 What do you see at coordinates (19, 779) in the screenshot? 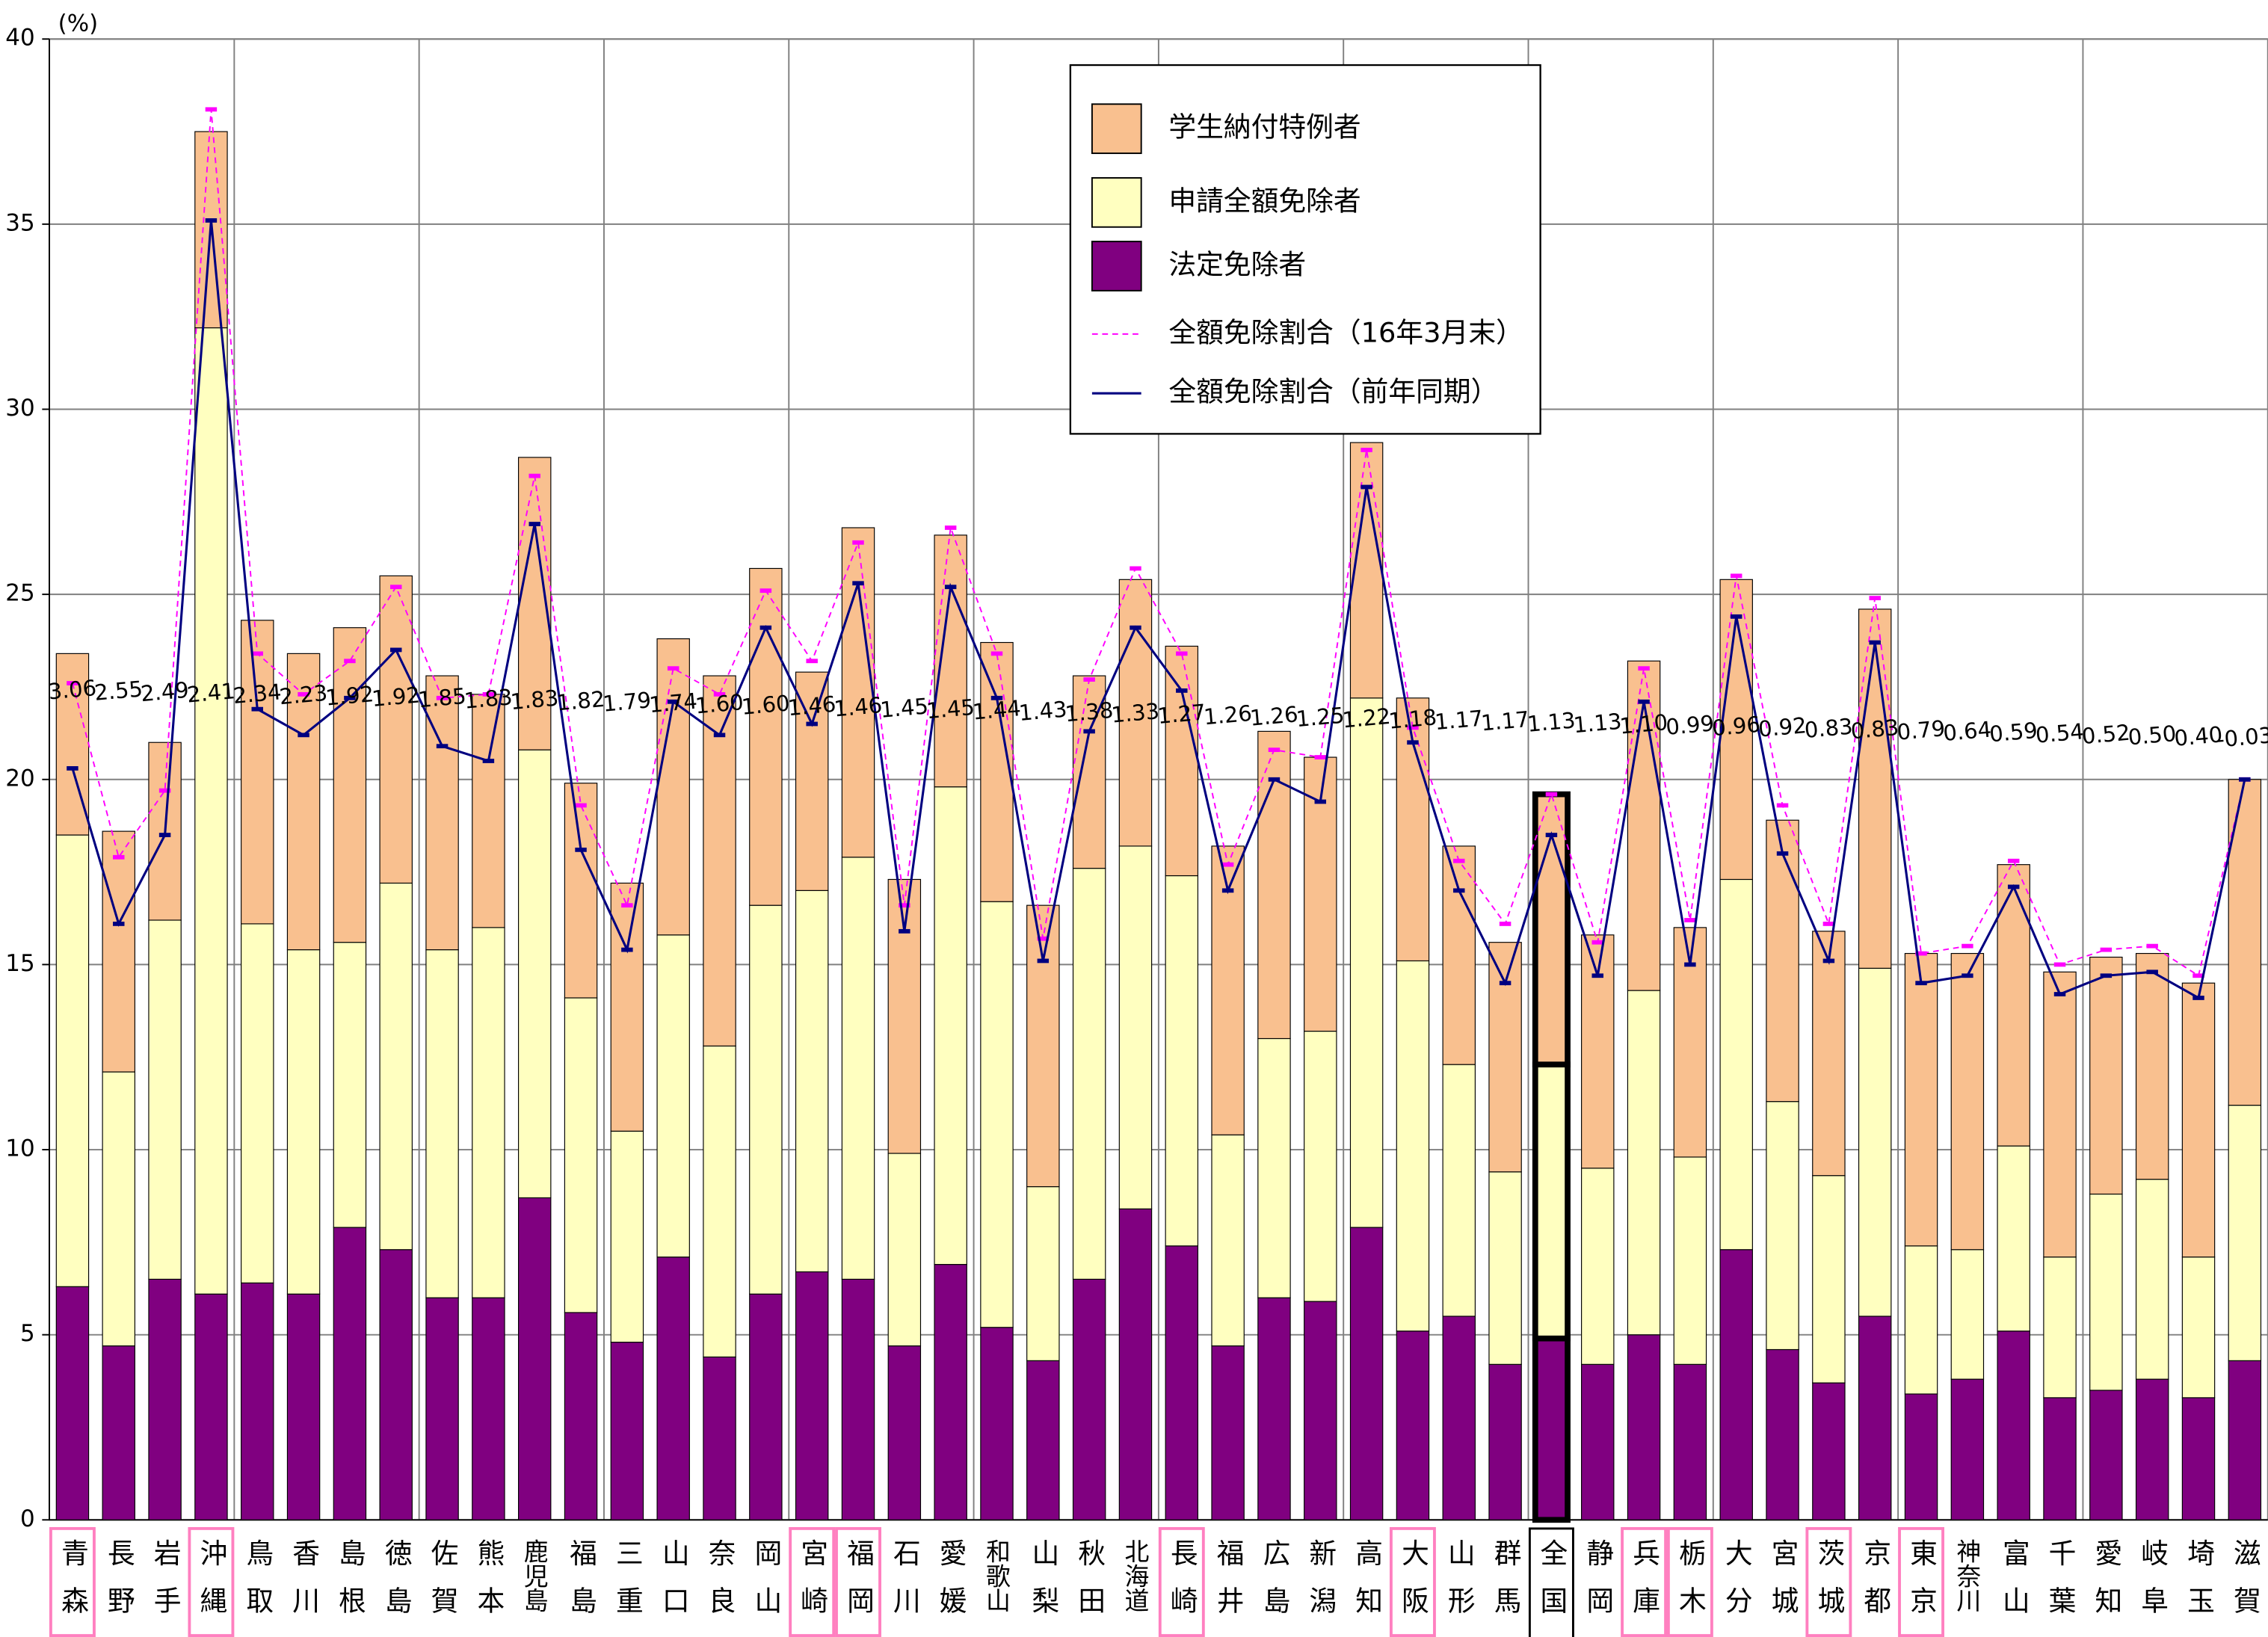
I see `y-tick-label: 20` at bounding box center [19, 779].